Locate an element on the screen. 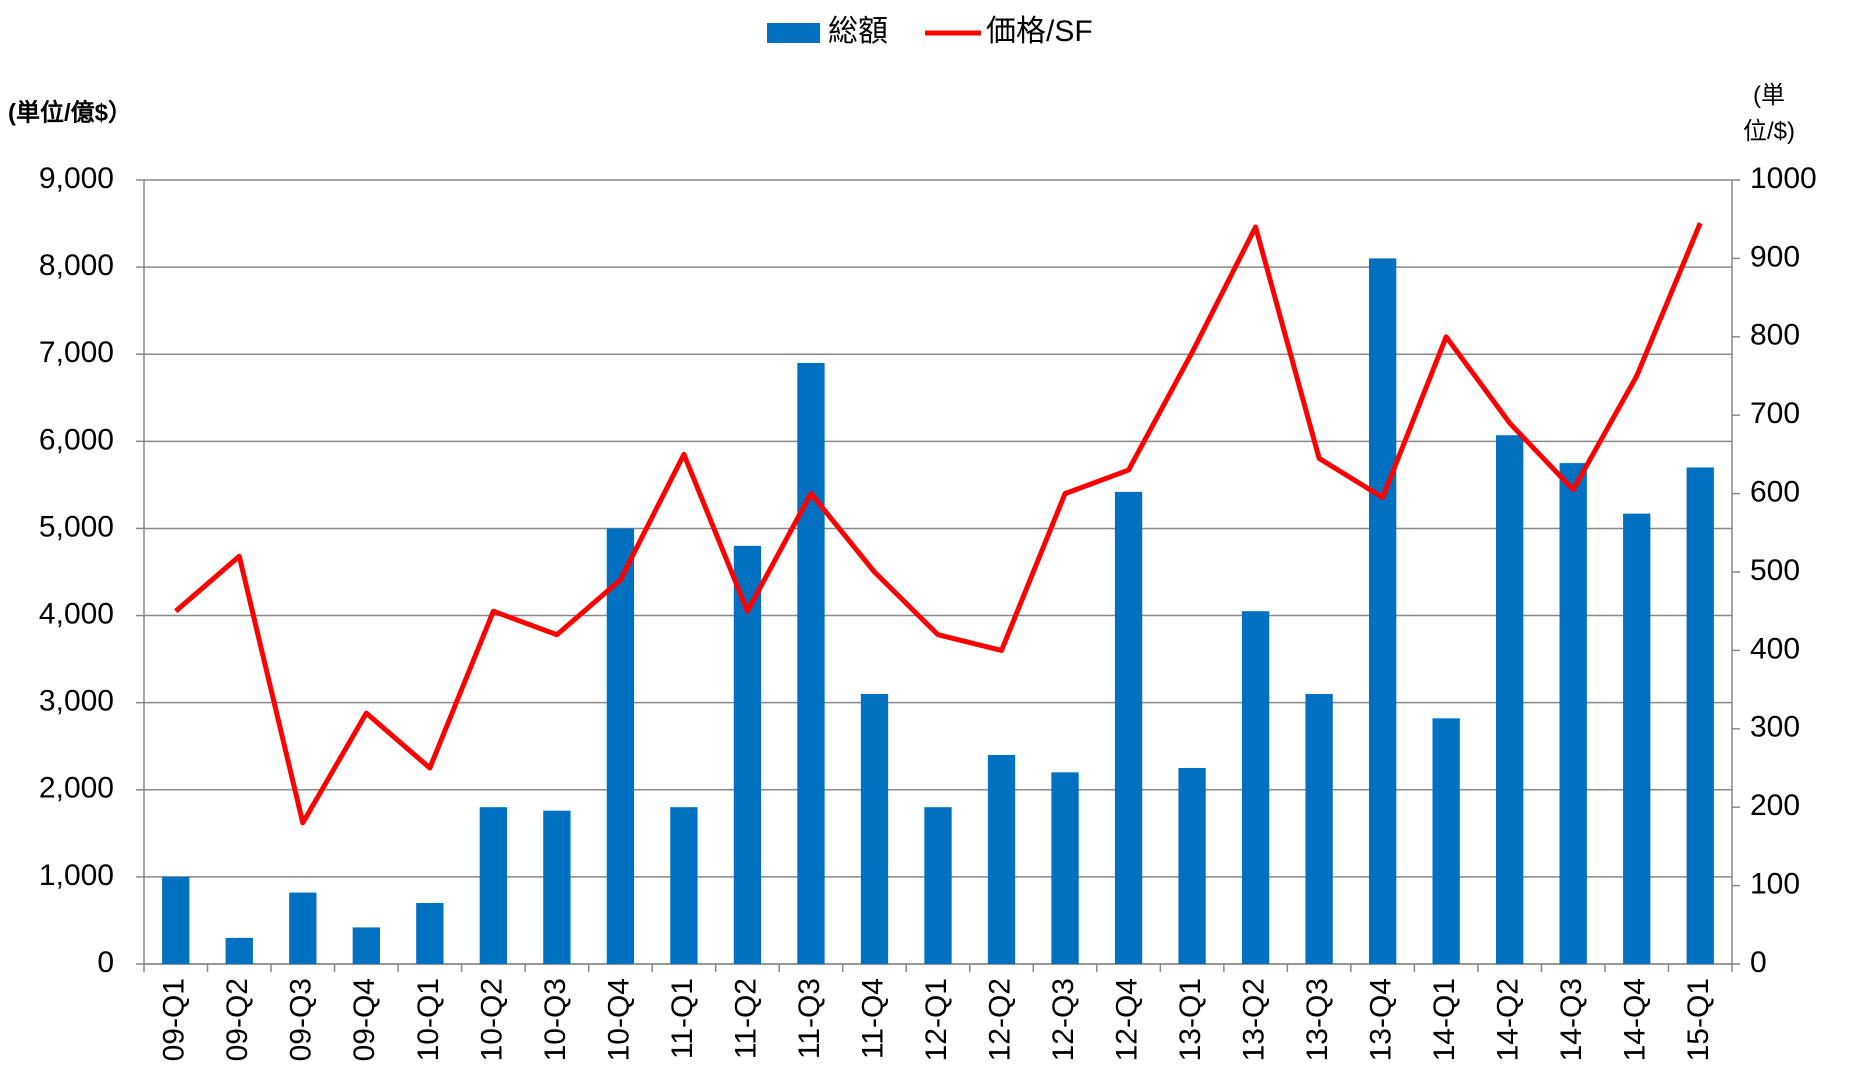 The height and width of the screenshot is (1089, 1850). y2-tick-label: 300 is located at coordinates (1775, 727).